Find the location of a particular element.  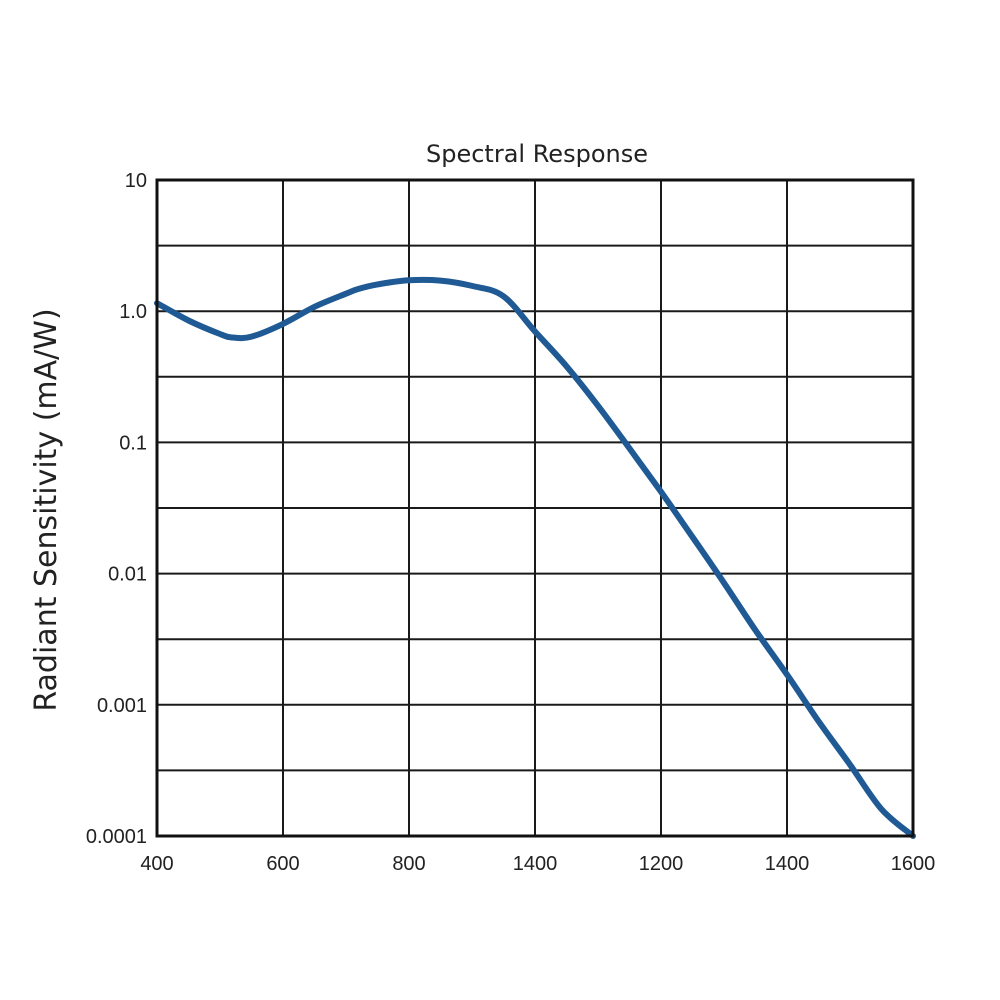

y-tick-label: 10 is located at coordinates (136, 181).